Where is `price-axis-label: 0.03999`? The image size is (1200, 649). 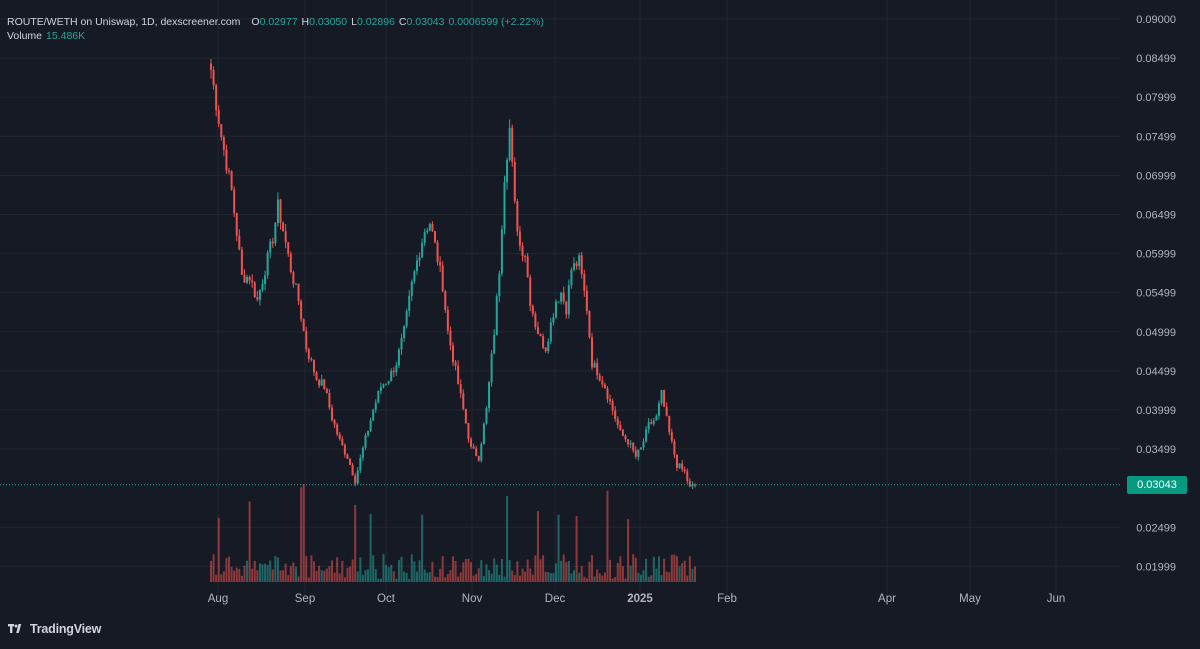
price-axis-label: 0.03999 is located at coordinates (1156, 411).